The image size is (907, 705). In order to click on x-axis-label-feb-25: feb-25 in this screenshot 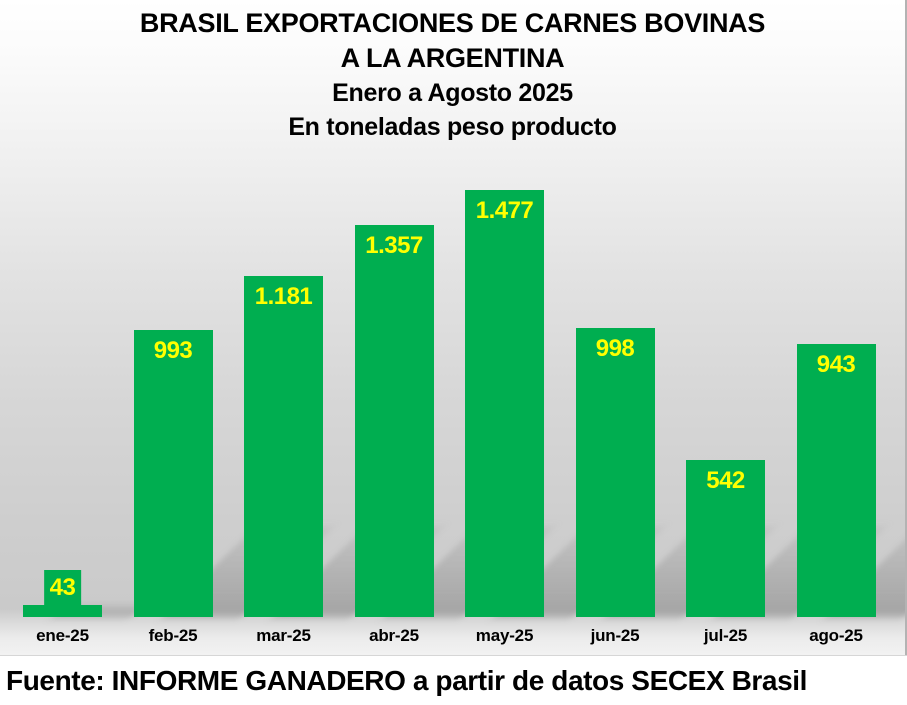, I will do `click(173, 635)`.